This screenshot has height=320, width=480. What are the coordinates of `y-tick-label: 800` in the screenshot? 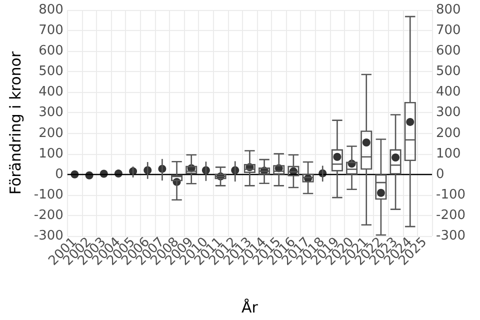 It's located at (51, 10).